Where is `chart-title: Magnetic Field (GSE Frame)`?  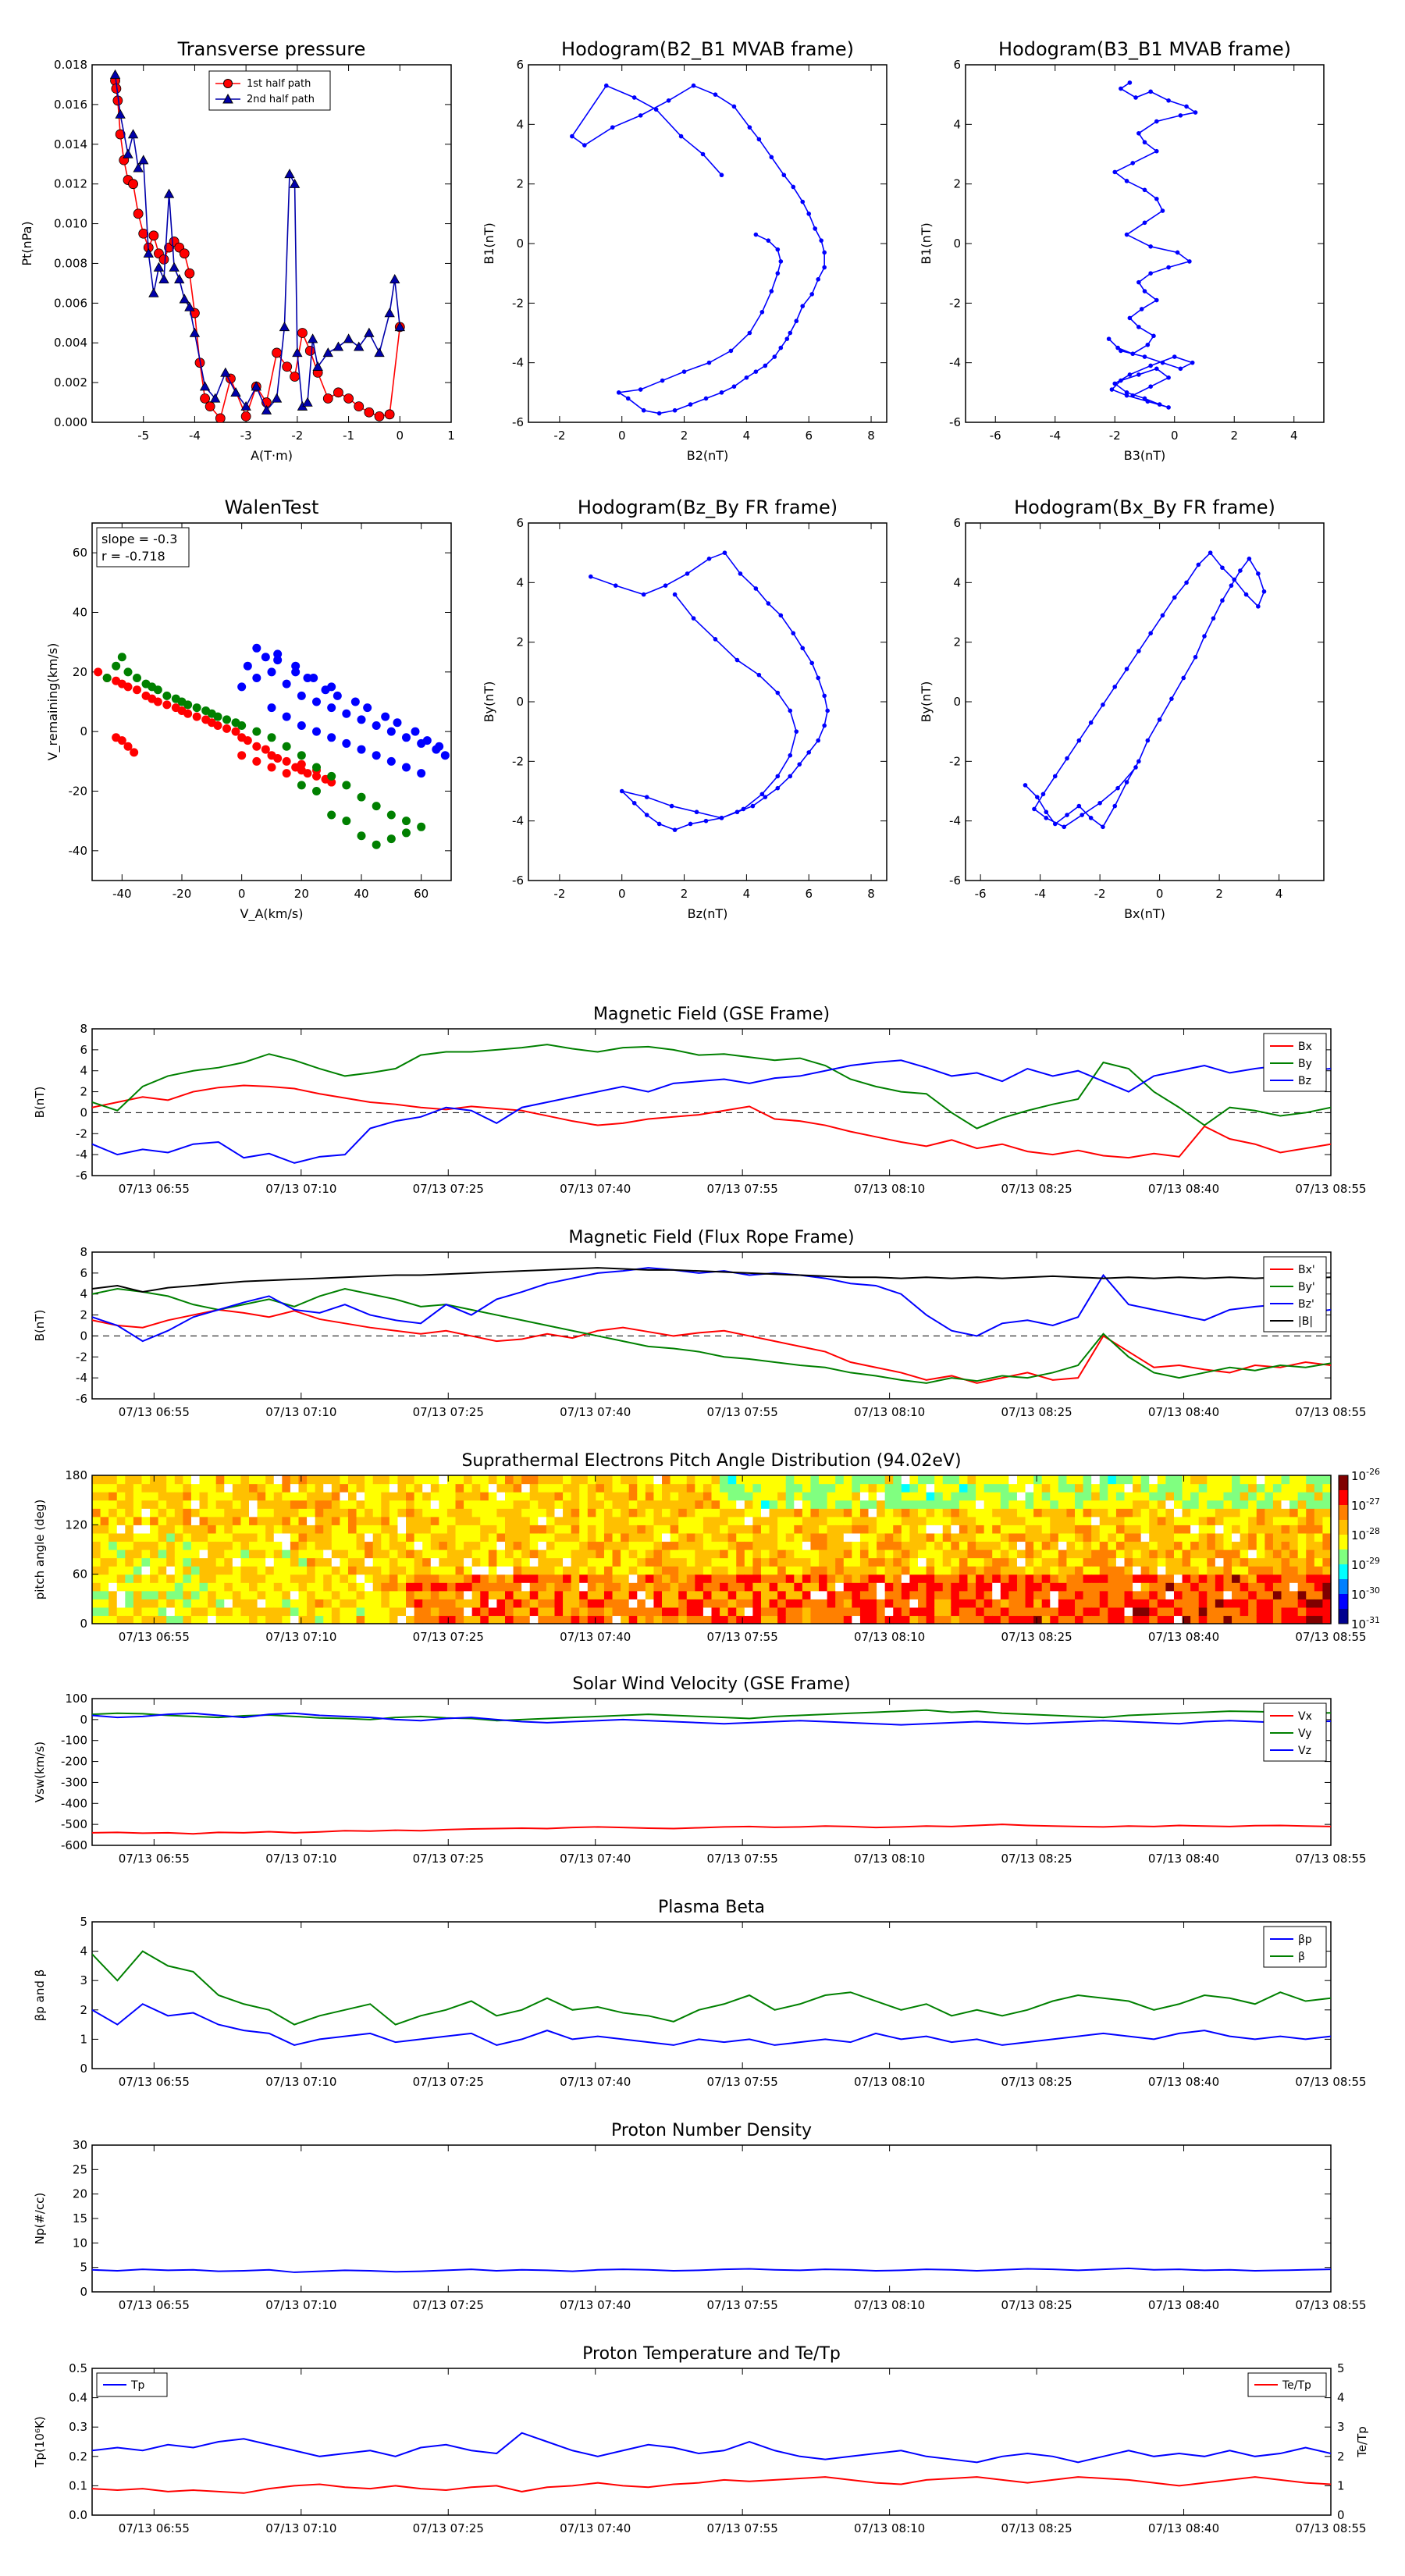 chart-title: Magnetic Field (GSE Frame) is located at coordinates (712, 1014).